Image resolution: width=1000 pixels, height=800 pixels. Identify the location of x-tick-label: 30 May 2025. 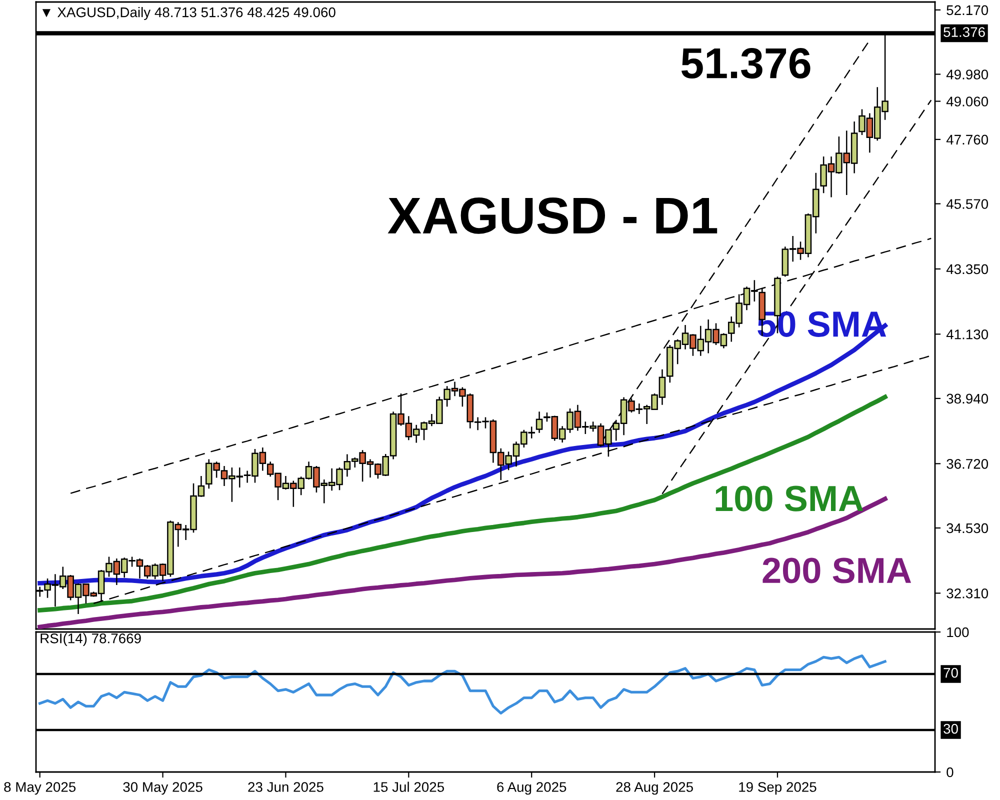
(162, 788).